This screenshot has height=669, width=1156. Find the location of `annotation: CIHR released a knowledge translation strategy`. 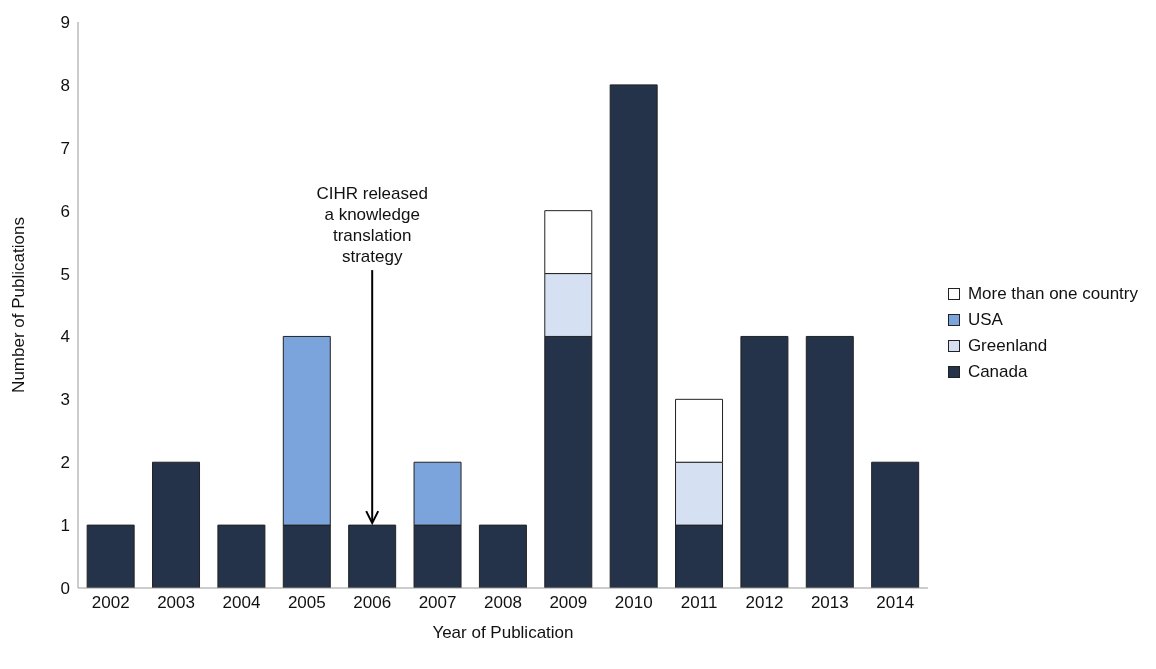

annotation: CIHR released a knowledge translation strategy is located at coordinates (372, 225).